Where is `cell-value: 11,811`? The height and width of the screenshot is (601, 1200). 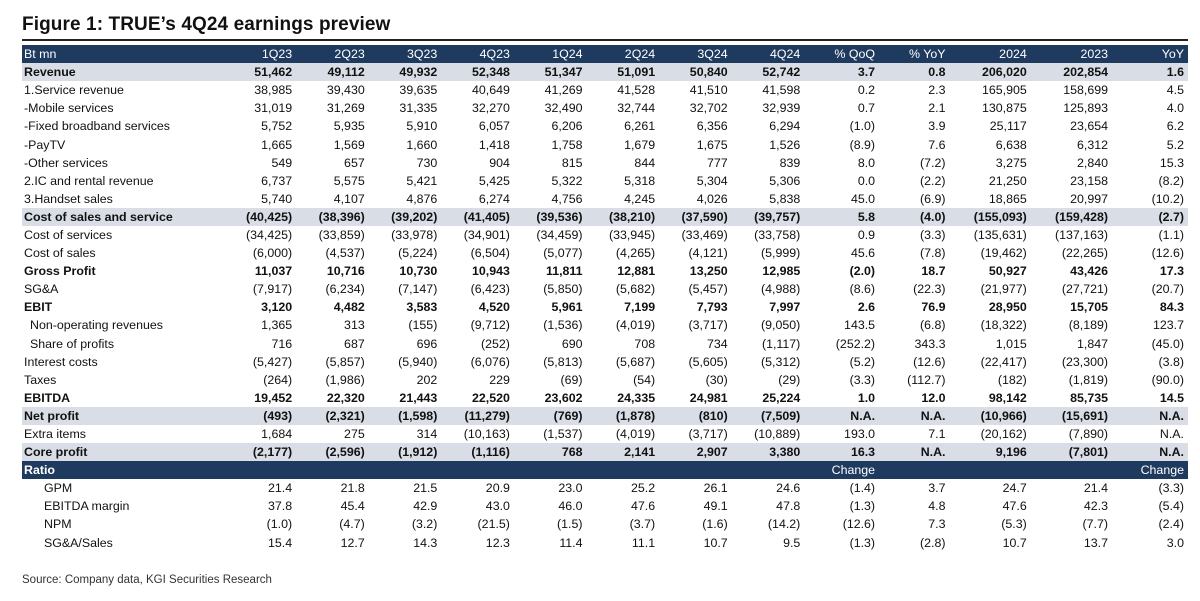
cell-value: 11,811 is located at coordinates (564, 271).